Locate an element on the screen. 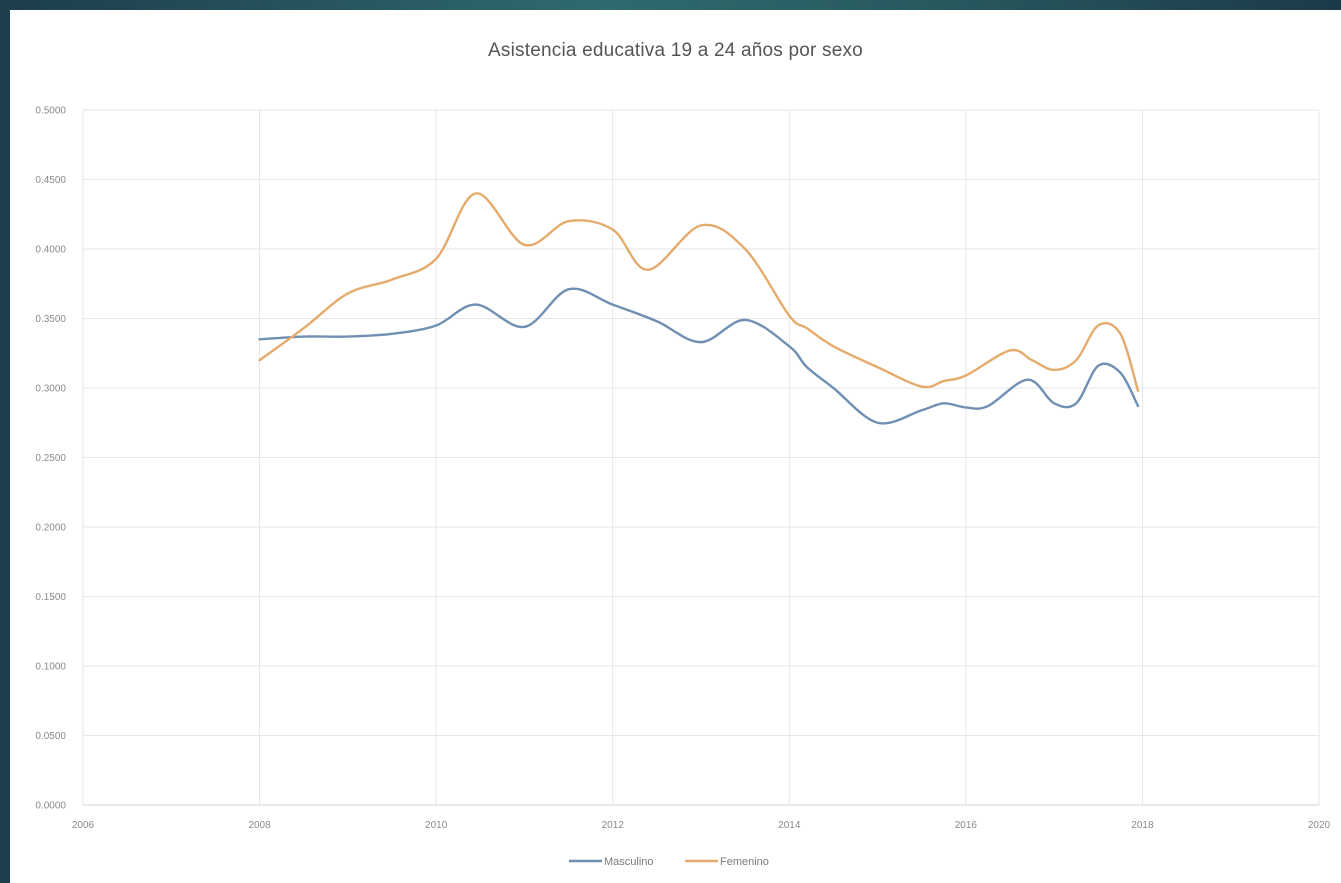 This screenshot has height=883, width=1341. legend-label-femenino: Femenino is located at coordinates (744, 862).